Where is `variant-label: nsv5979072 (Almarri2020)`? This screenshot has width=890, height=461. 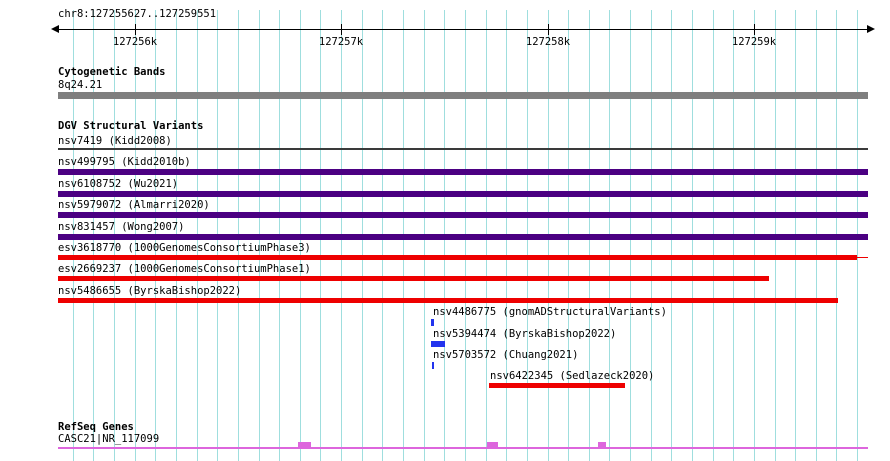 variant-label: nsv5979072 (Almarri2020) is located at coordinates (134, 205).